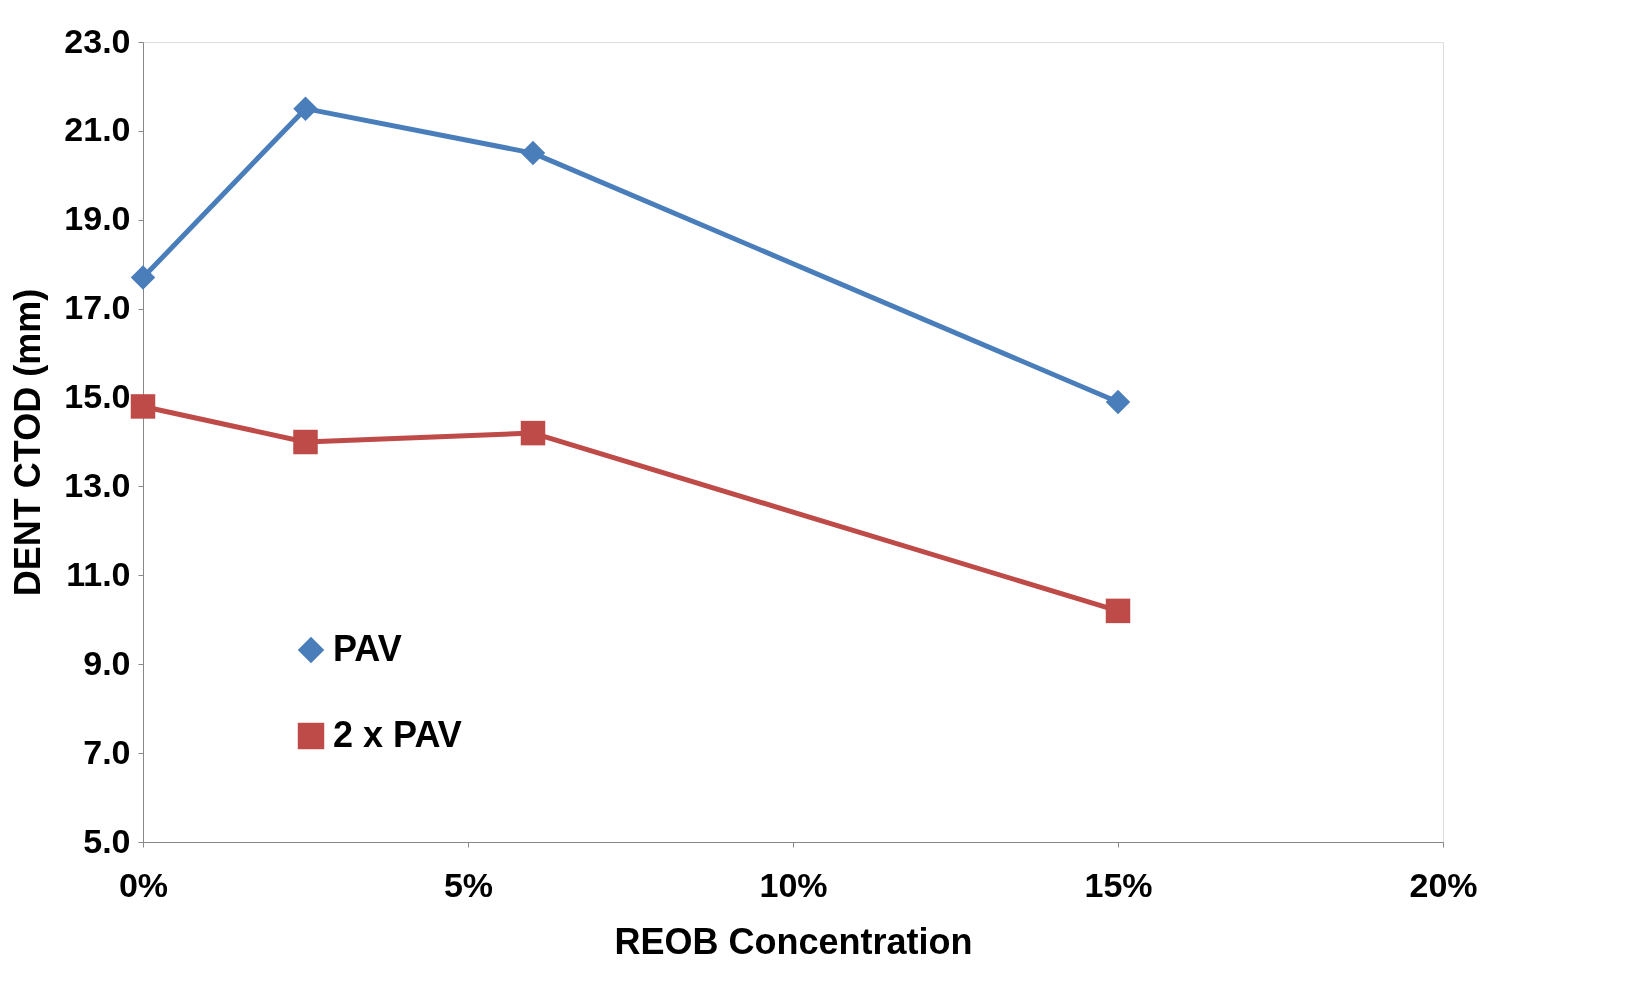  Describe the element at coordinates (97, 218) in the screenshot. I see `y-tick-label: 19.0` at that location.